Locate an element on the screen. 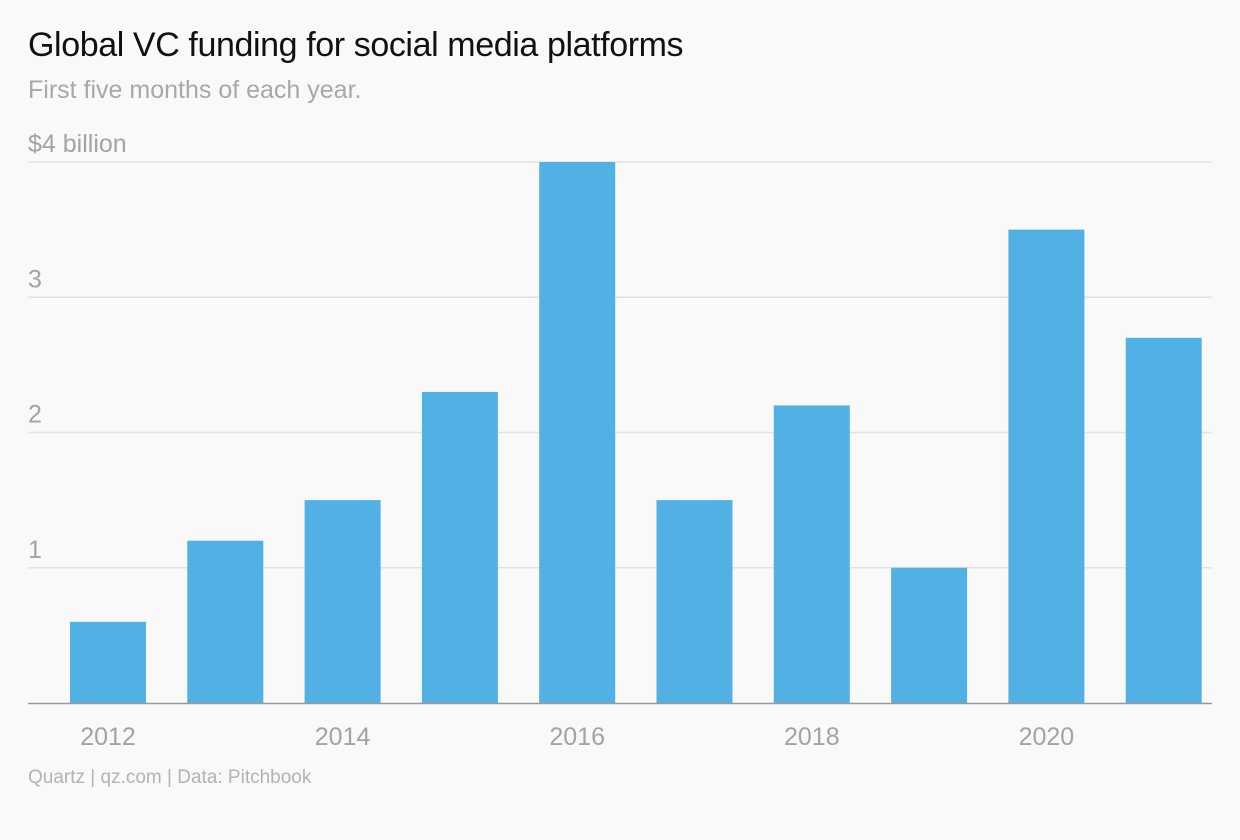 The height and width of the screenshot is (840, 1240). bar-2014 is located at coordinates (342, 601).